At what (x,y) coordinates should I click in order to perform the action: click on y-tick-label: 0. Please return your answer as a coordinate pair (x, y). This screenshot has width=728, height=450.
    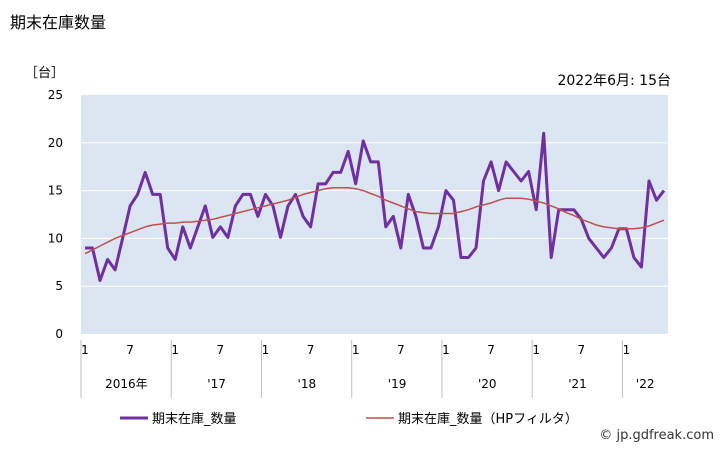
    Looking at the image, I should click on (59, 334).